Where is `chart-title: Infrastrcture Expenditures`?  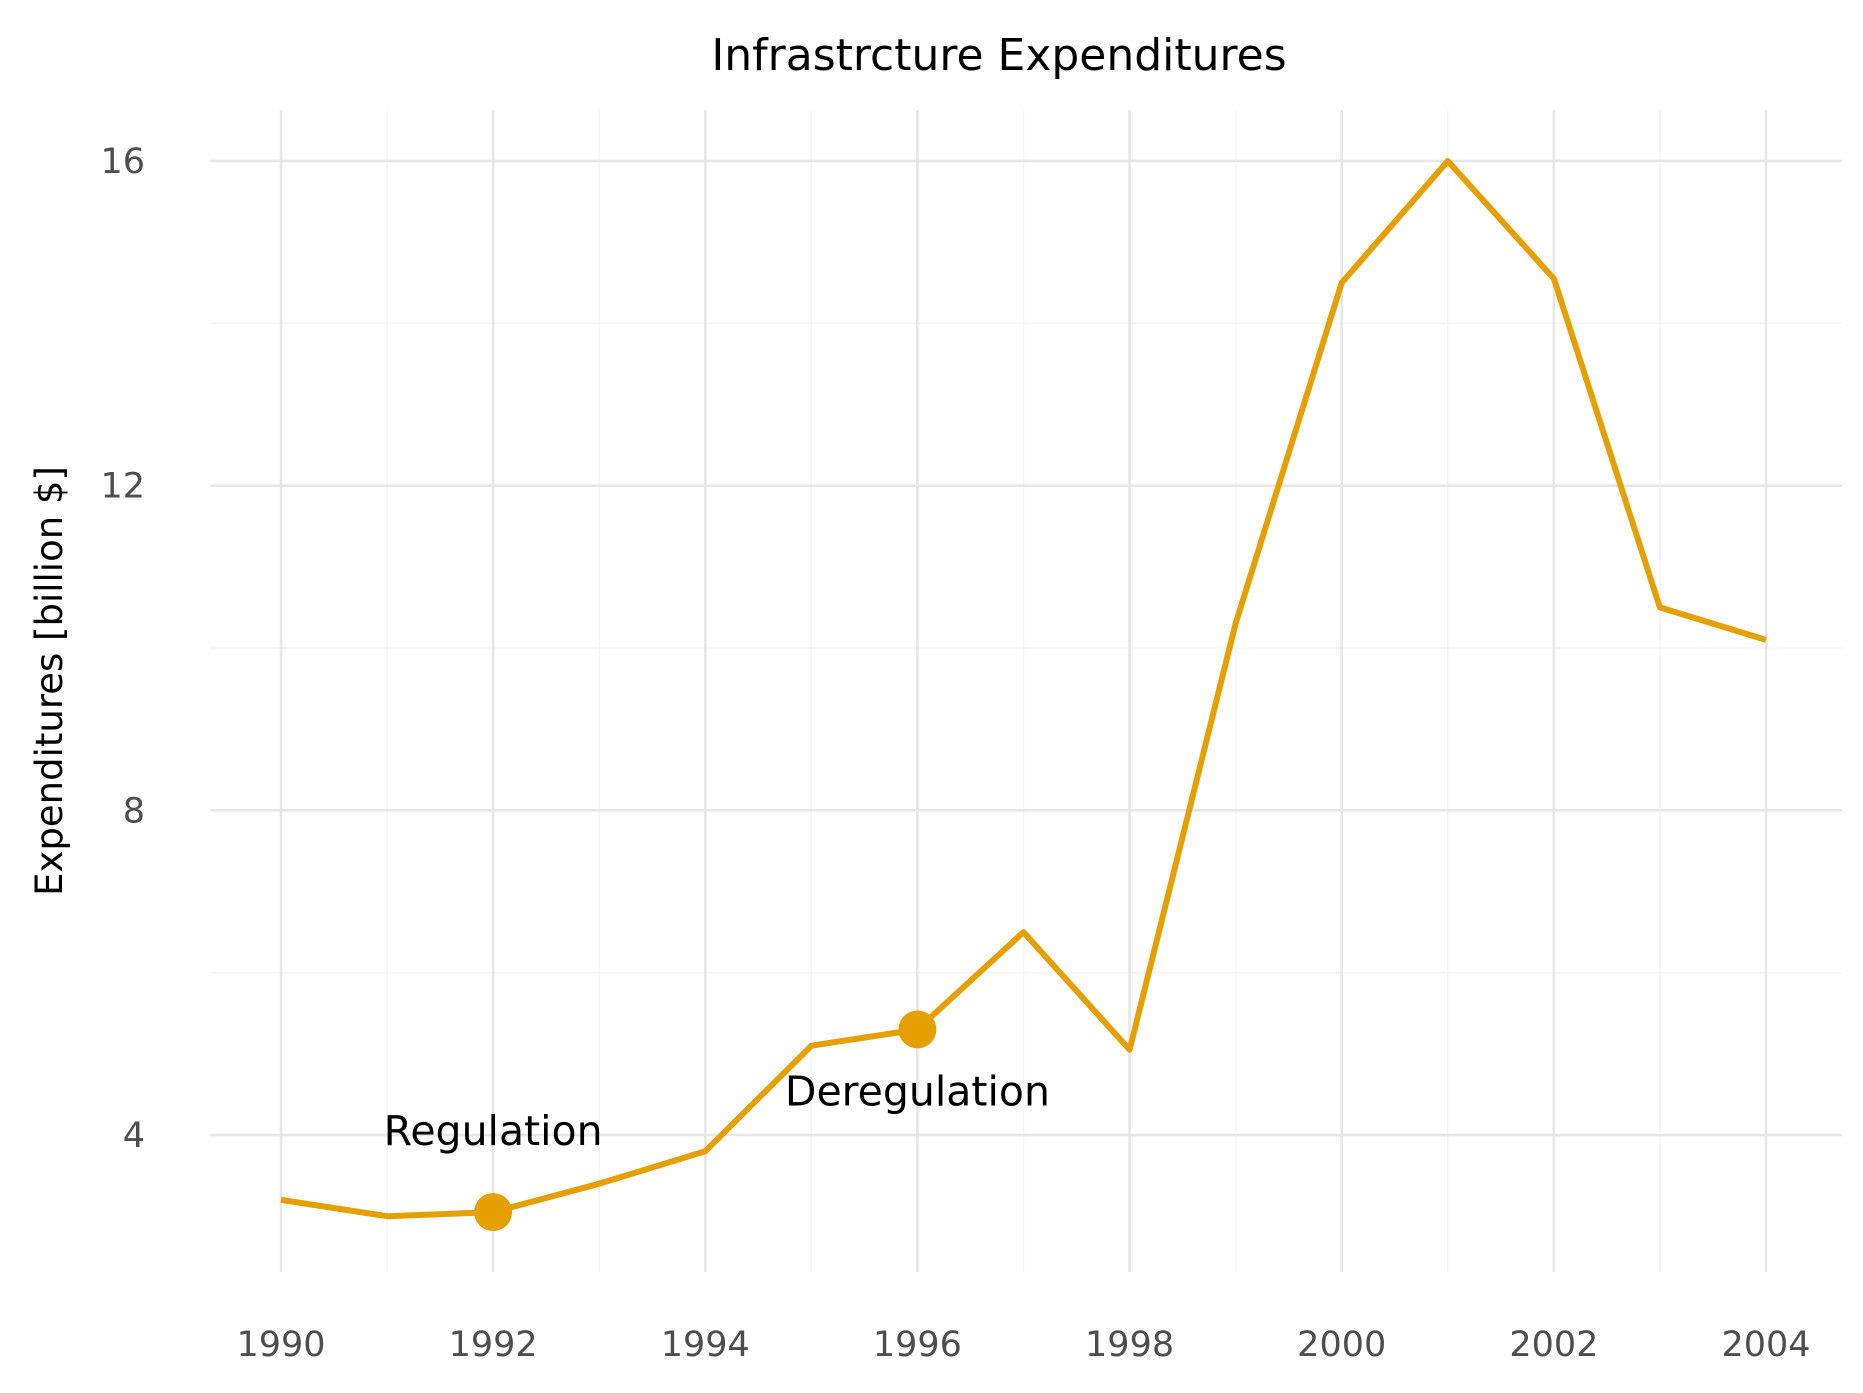
chart-title: Infrastrcture Expenditures is located at coordinates (998, 55).